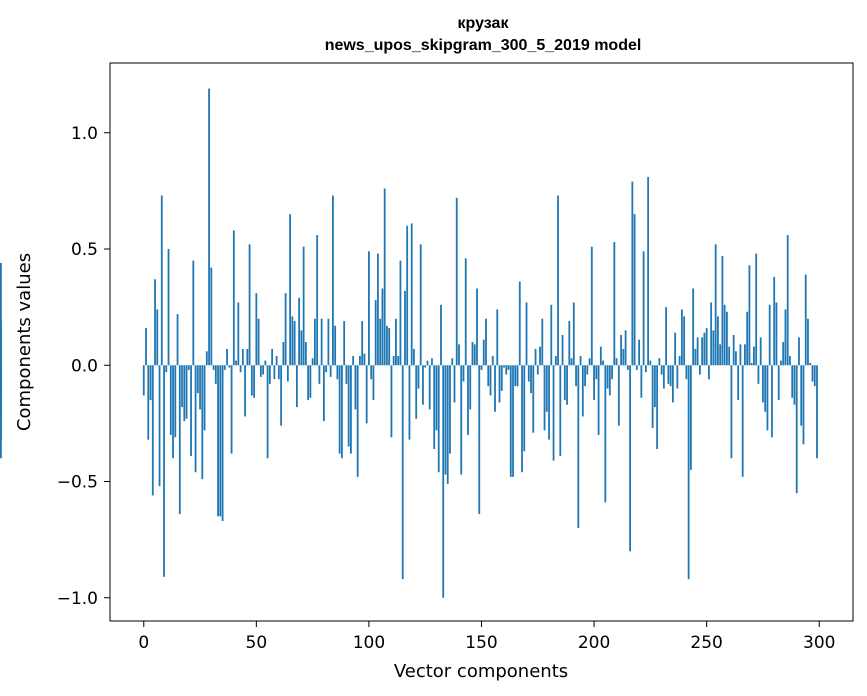  Describe the element at coordinates (481, 643) in the screenshot. I see `x-tick-label: 150` at that location.